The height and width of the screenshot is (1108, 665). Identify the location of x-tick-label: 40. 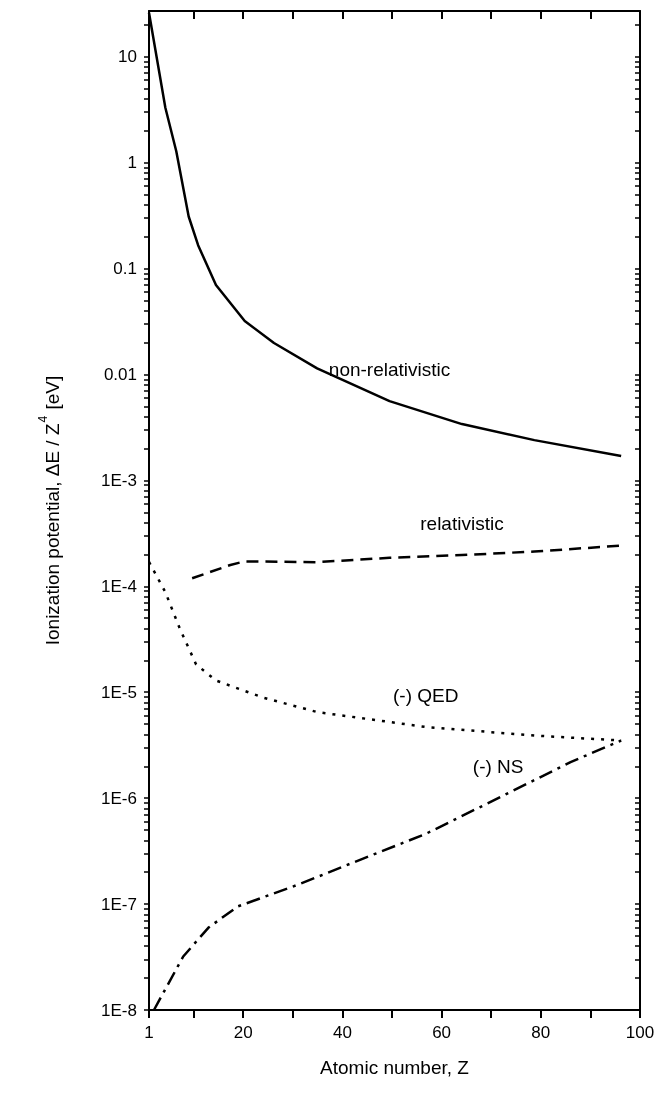
(342, 1032).